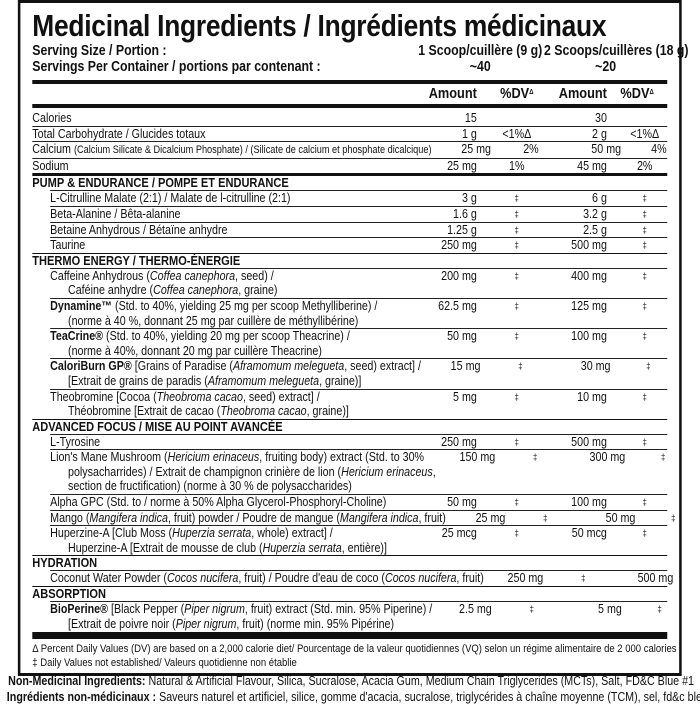 Image resolution: width=700 pixels, height=705 pixels. I want to click on dv-2: <1%Δ, so click(645, 133).